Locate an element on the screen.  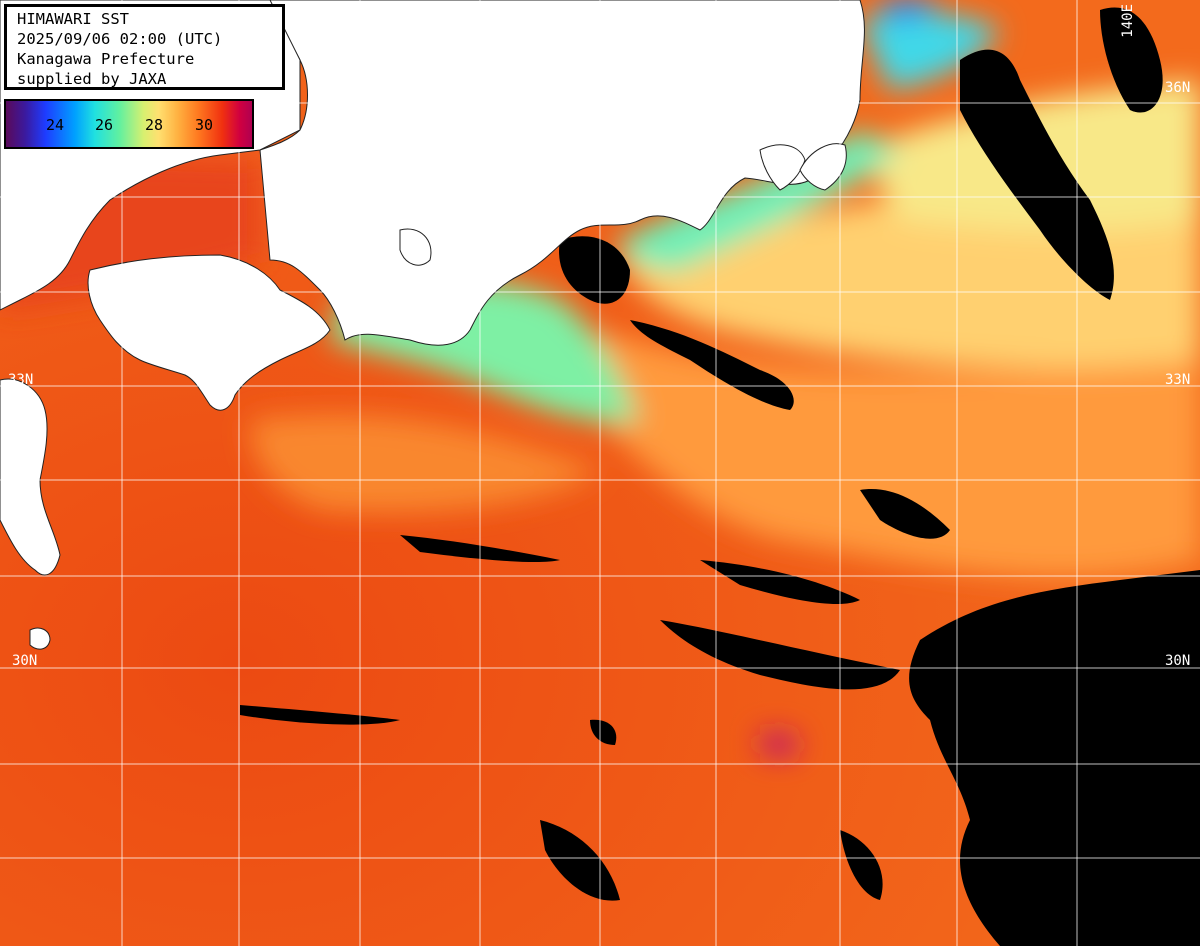
izu-peninsula is located at coordinates (782, 167).